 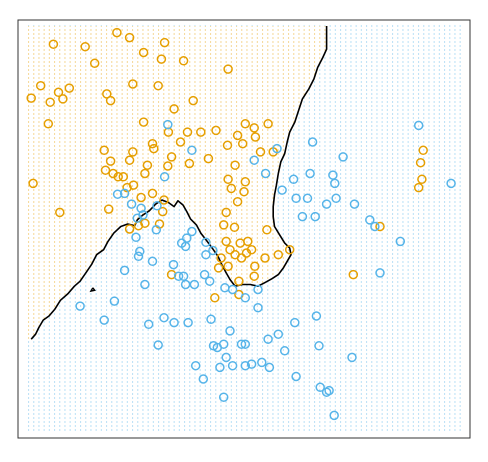 What do you see at coordinates (92, 290) in the screenshot?
I see `boundary-island` at bounding box center [92, 290].